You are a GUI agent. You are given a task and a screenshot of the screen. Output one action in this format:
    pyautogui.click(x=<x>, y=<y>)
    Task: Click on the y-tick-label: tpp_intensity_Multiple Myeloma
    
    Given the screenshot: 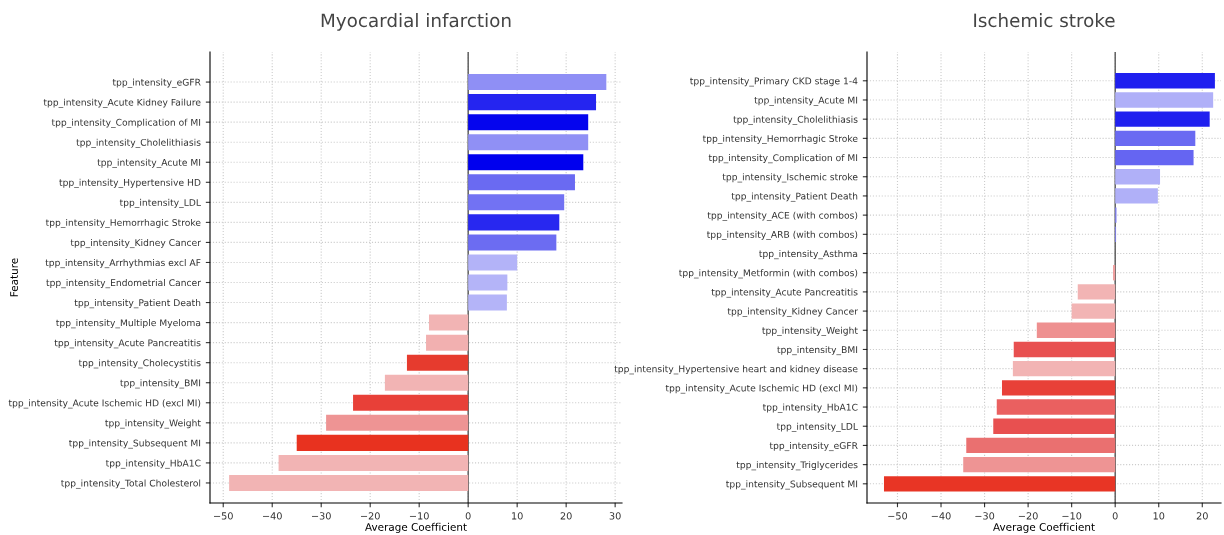 What is the action you would take?
    pyautogui.click(x=128, y=324)
    